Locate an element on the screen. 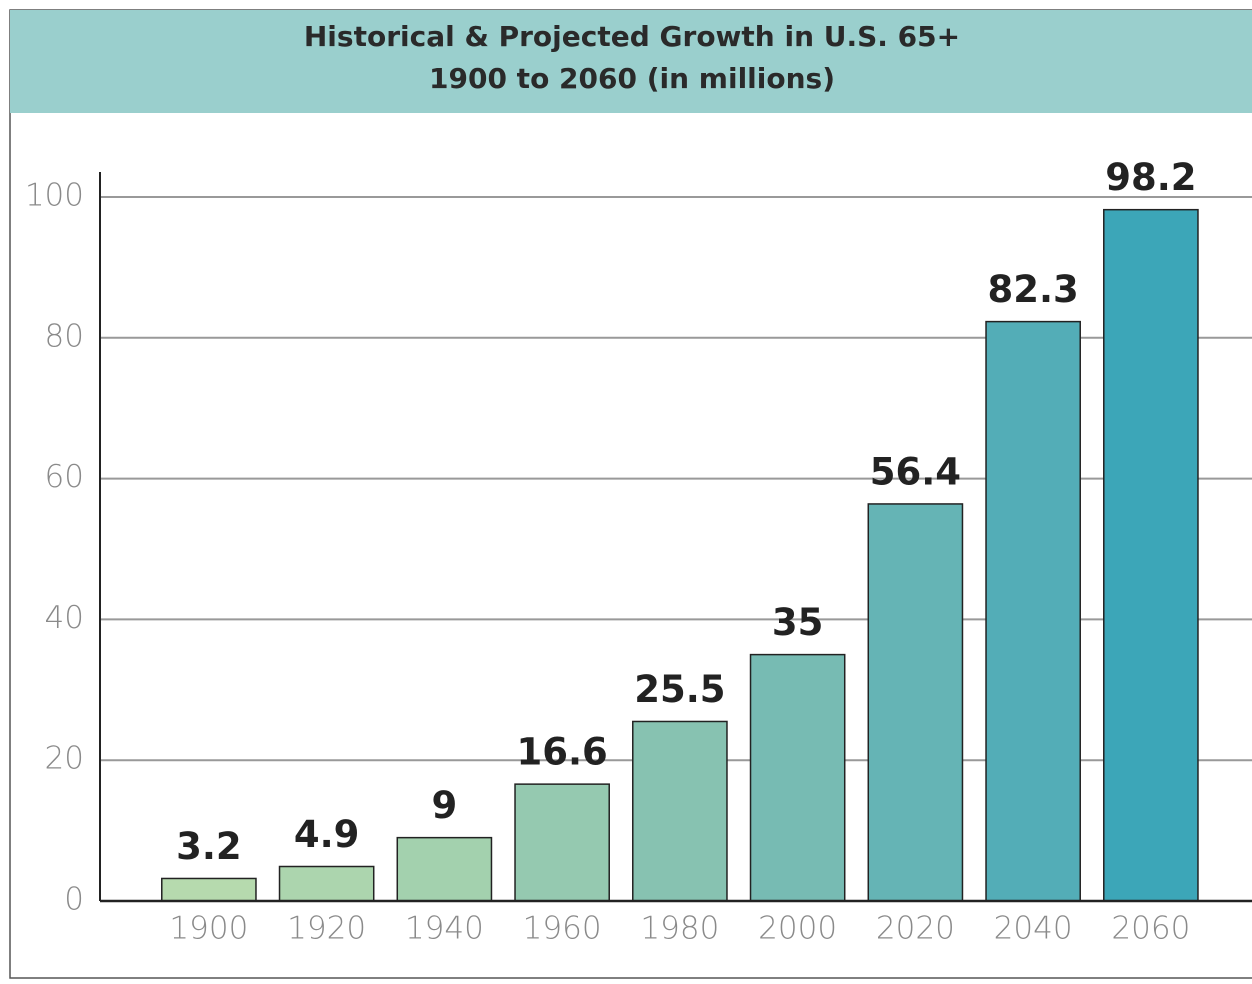 The image size is (1252, 984). value-label: 25.5 is located at coordinates (679, 689).